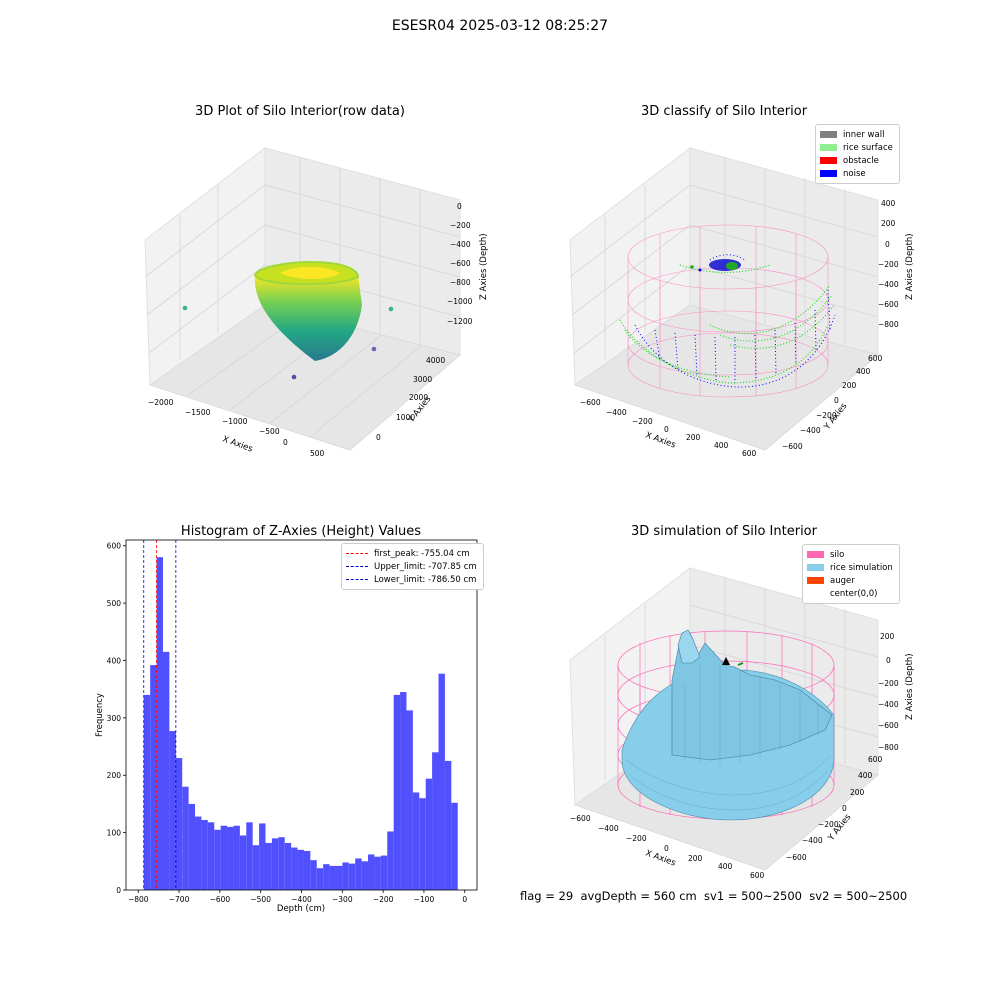 The image size is (1000, 1000). I want to click on p4-ztick: −800, so click(888, 747).